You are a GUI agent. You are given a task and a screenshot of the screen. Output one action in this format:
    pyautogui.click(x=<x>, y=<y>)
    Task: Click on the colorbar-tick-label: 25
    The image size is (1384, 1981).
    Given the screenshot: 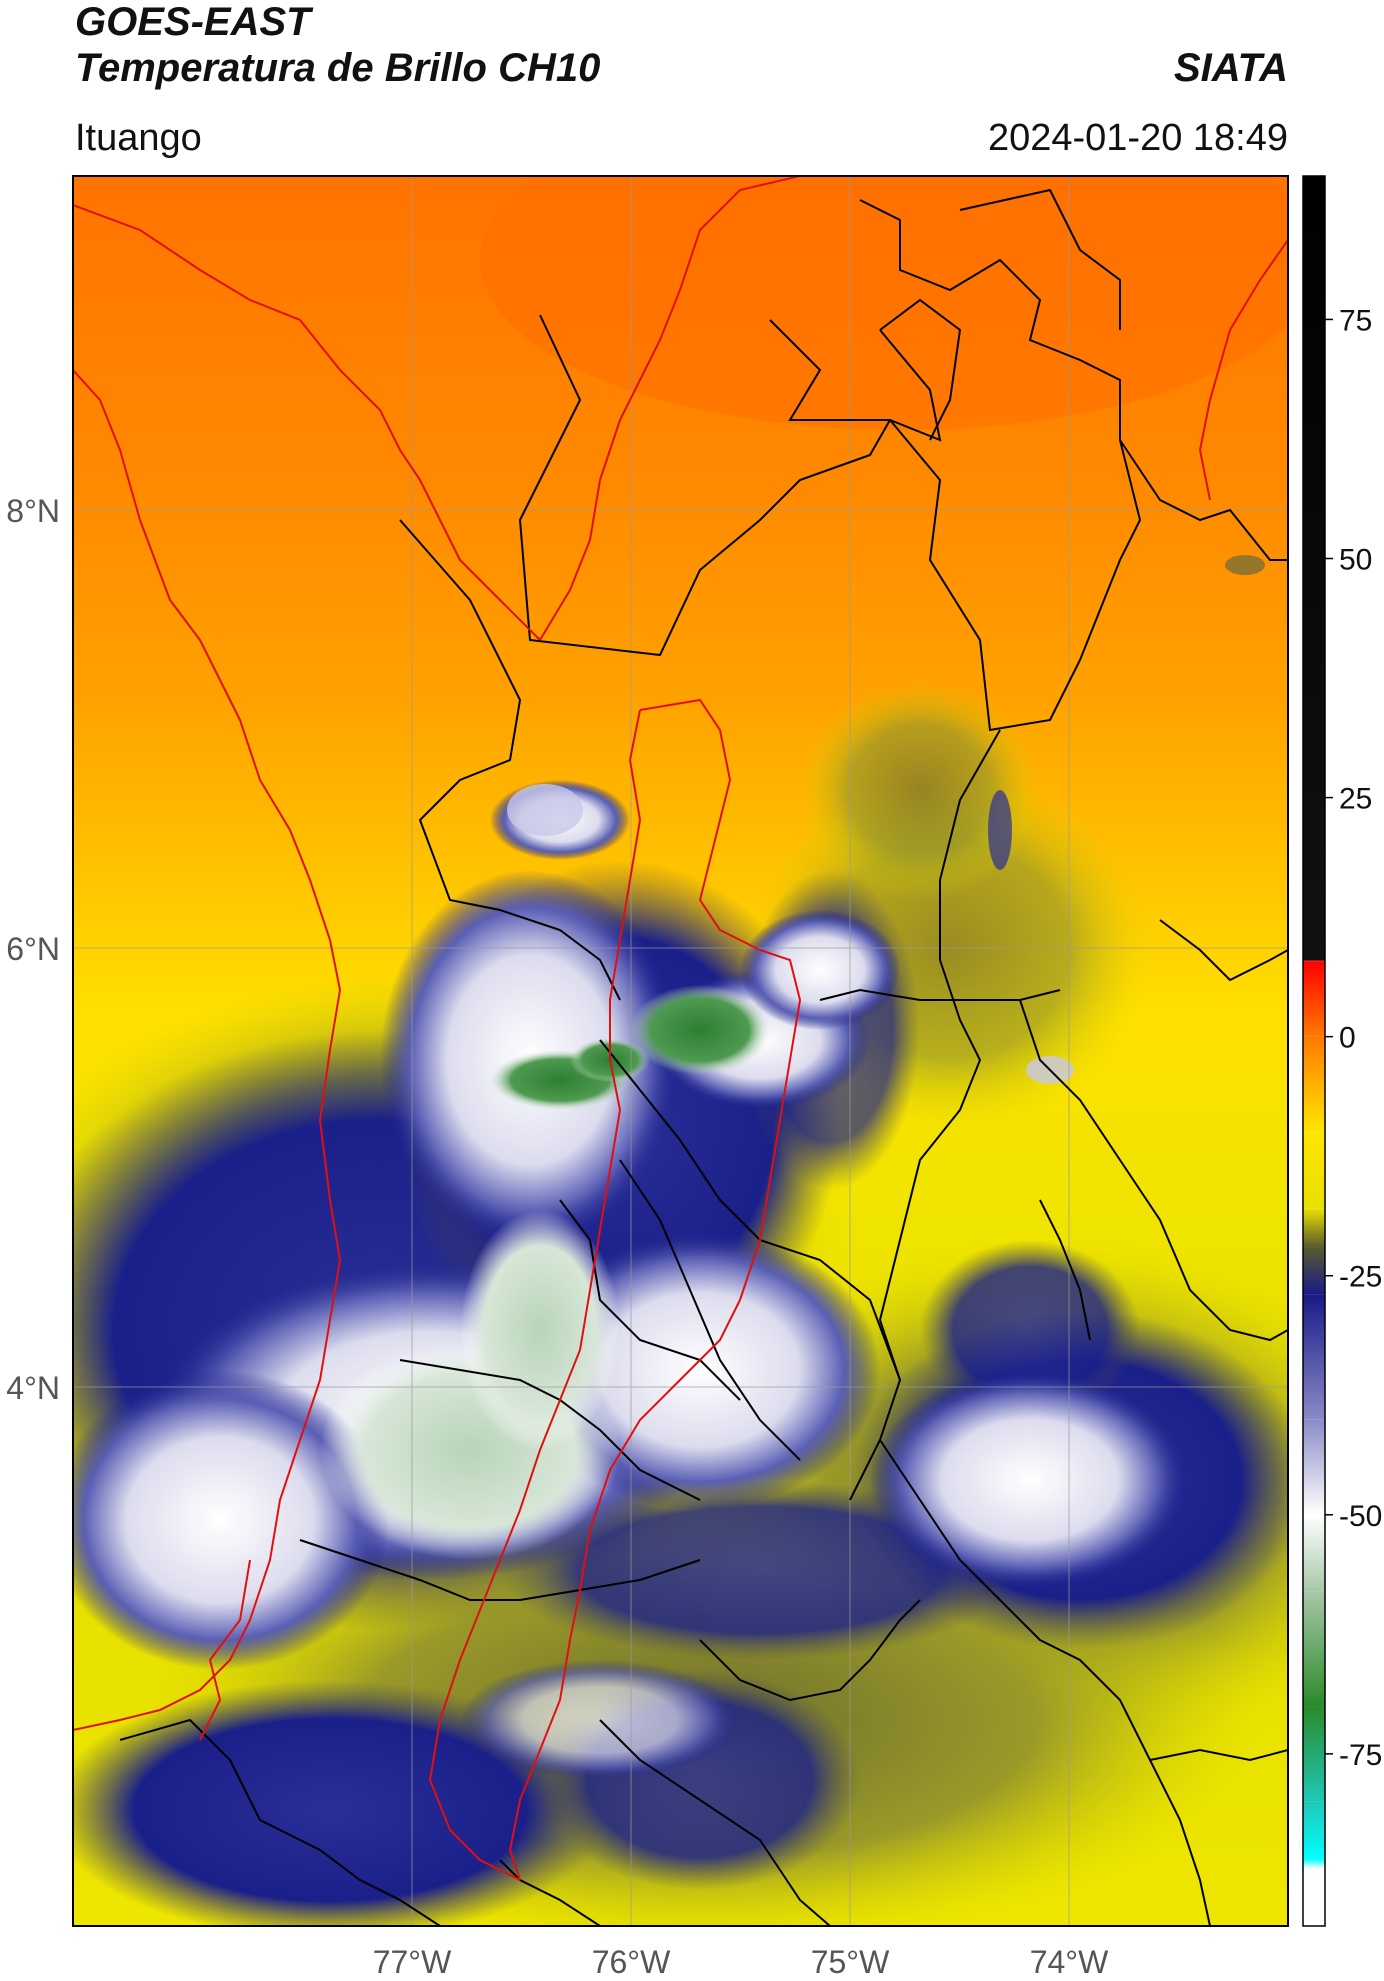 What is the action you would take?
    pyautogui.click(x=1355, y=799)
    